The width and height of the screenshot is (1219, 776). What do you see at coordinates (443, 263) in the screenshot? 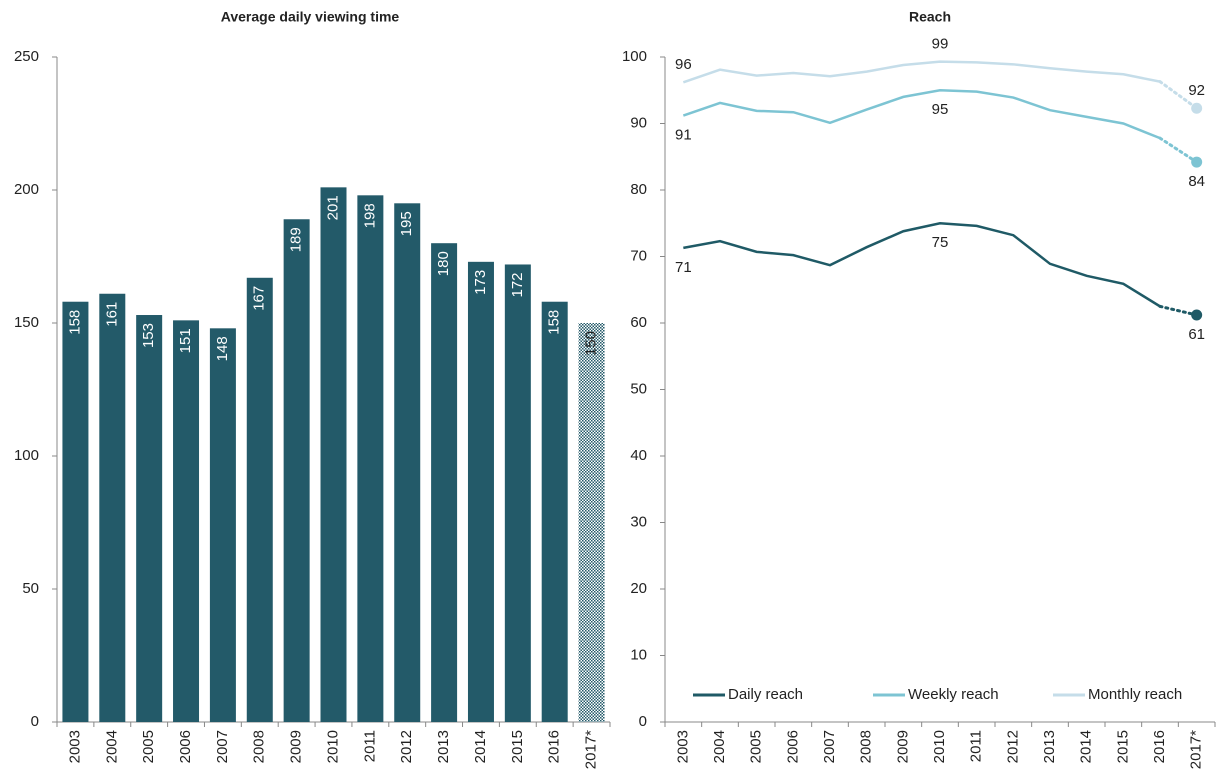
I see `value-label: 180` at bounding box center [443, 263].